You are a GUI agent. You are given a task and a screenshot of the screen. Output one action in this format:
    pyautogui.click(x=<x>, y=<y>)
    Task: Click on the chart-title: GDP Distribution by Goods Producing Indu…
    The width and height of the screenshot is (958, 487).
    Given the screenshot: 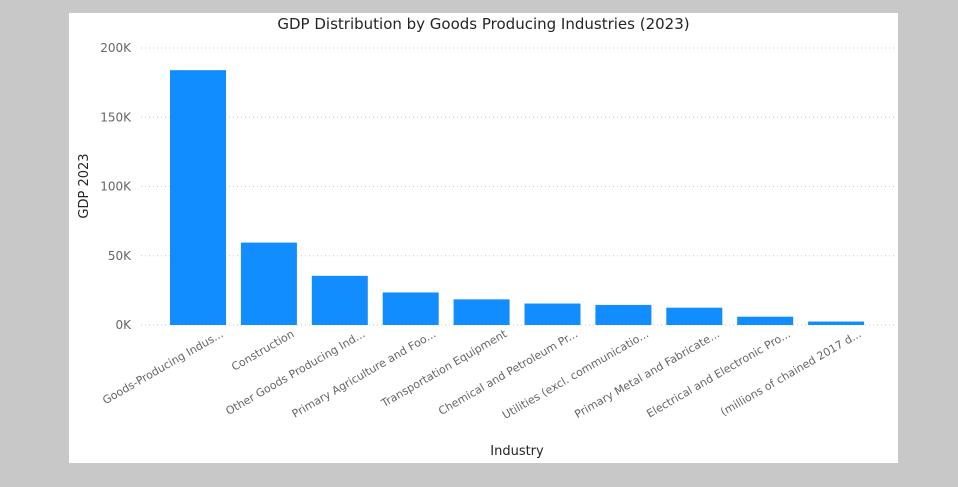 What is the action you would take?
    pyautogui.click(x=483, y=24)
    